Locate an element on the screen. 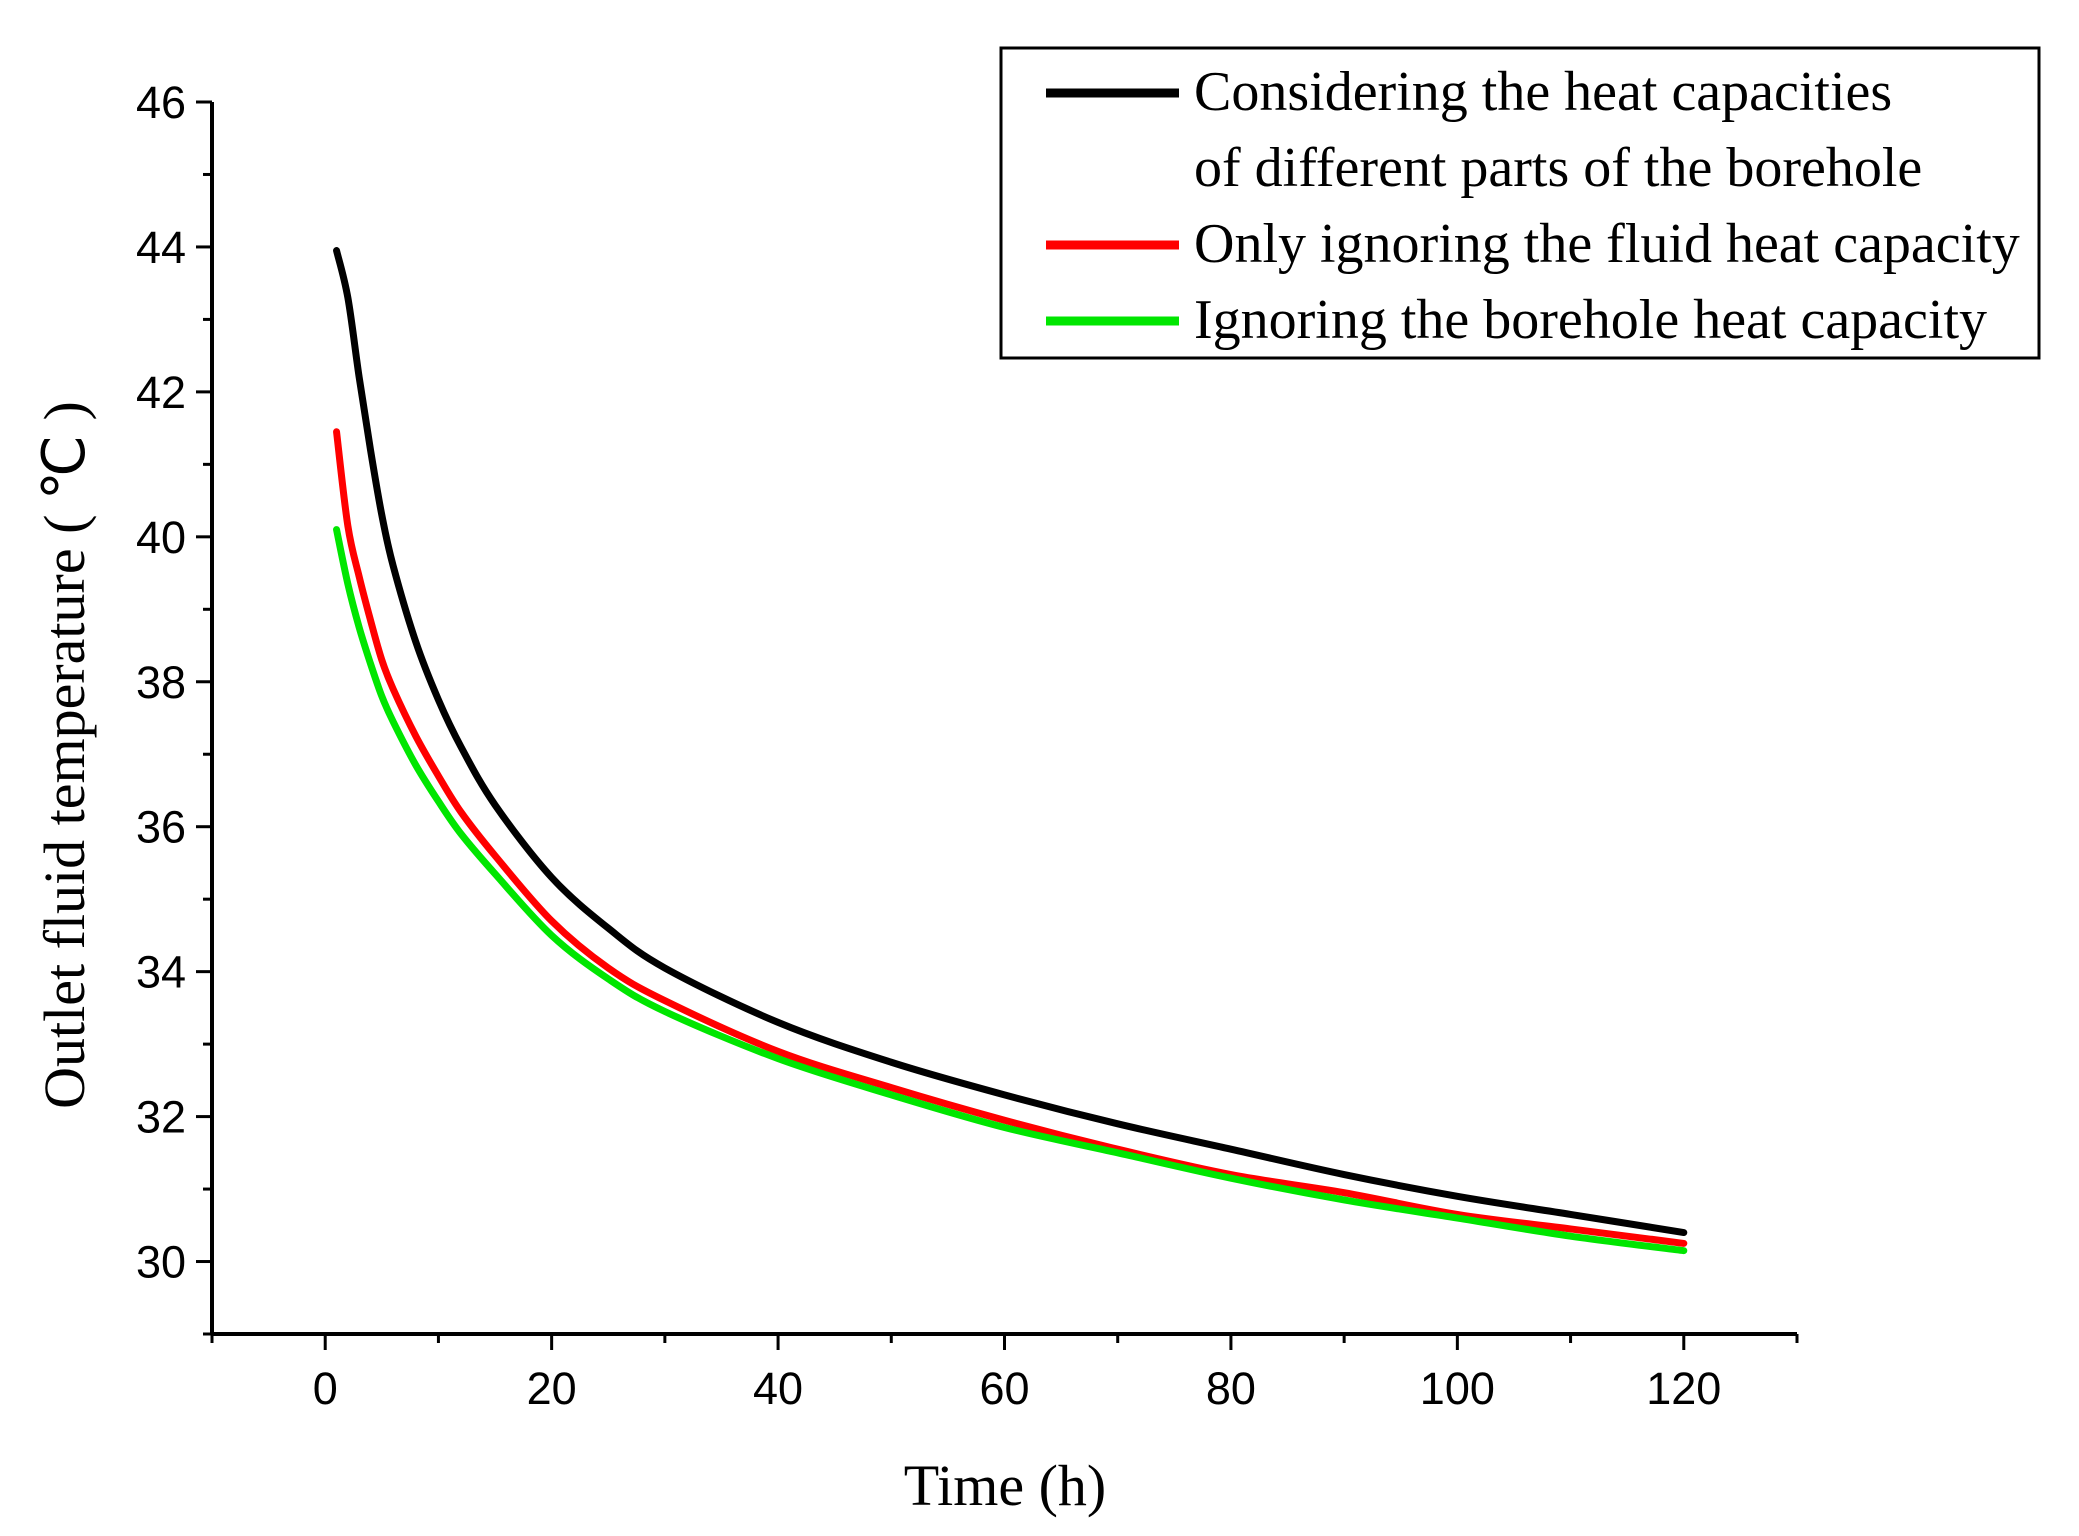  legend-entry-text: Ignoring the borehole heat capacity is located at coordinates (1590, 320).